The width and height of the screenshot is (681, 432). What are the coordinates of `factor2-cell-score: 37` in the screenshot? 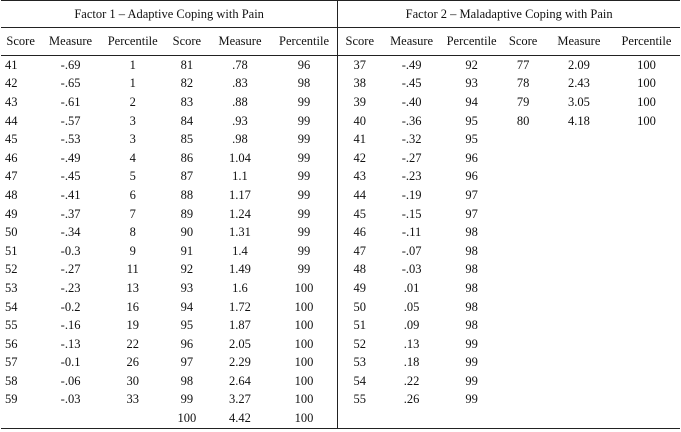 It's located at (359, 65).